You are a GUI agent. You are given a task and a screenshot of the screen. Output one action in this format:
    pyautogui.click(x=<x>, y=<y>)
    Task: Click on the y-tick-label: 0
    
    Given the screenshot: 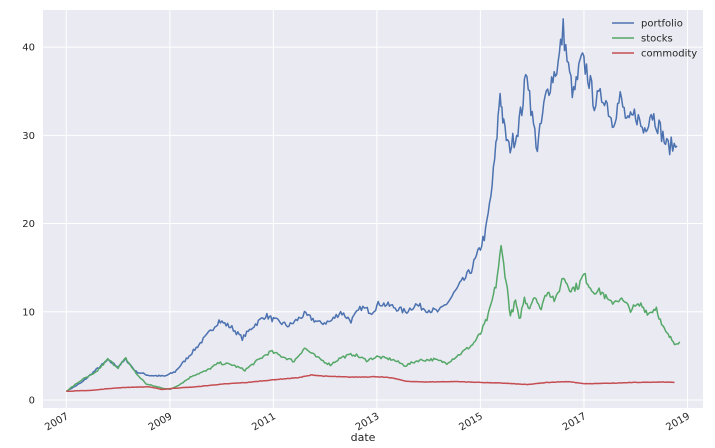 What is the action you would take?
    pyautogui.click(x=32, y=401)
    